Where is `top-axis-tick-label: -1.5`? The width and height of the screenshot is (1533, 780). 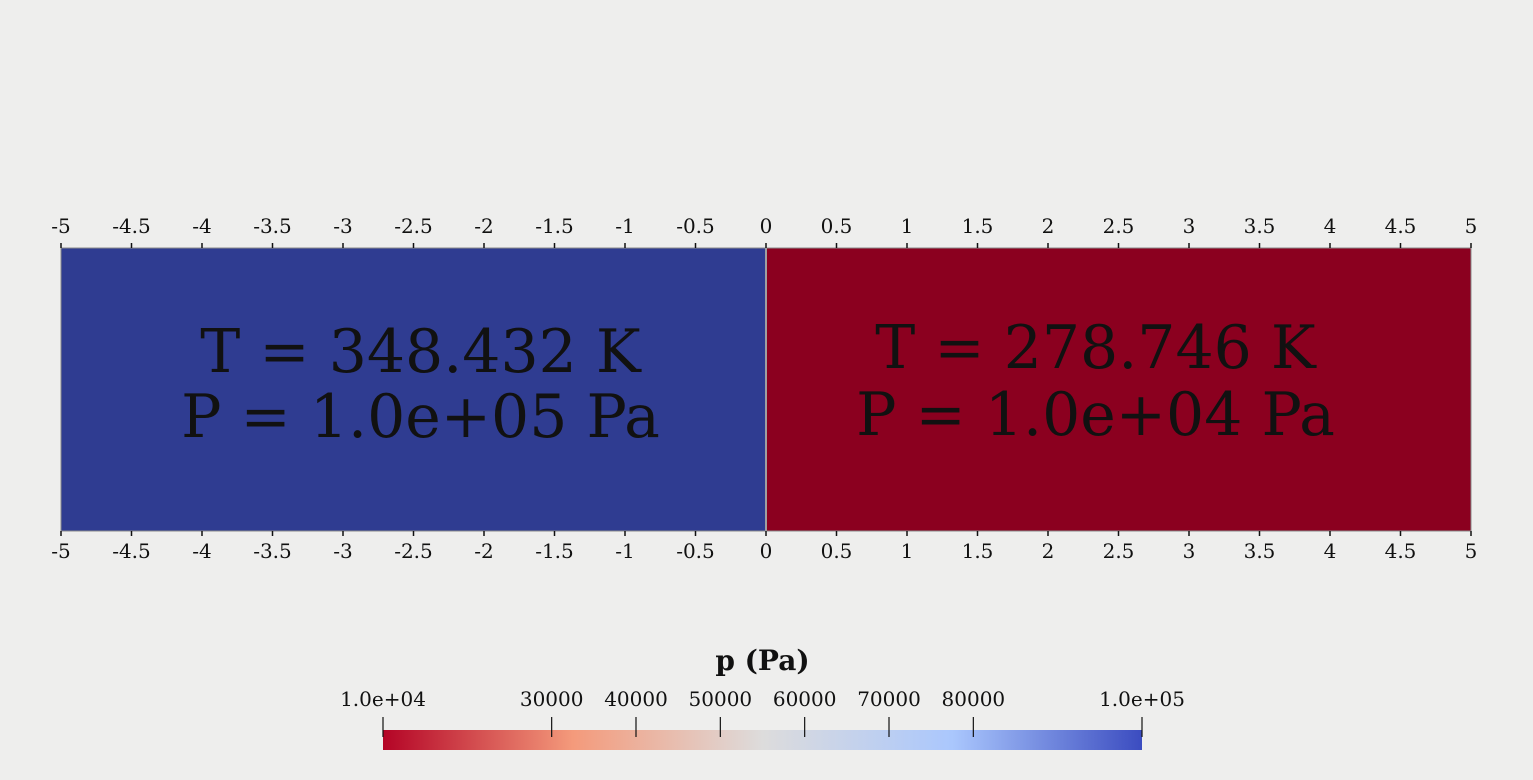
top-axis-tick-label: -1.5 is located at coordinates (554, 226).